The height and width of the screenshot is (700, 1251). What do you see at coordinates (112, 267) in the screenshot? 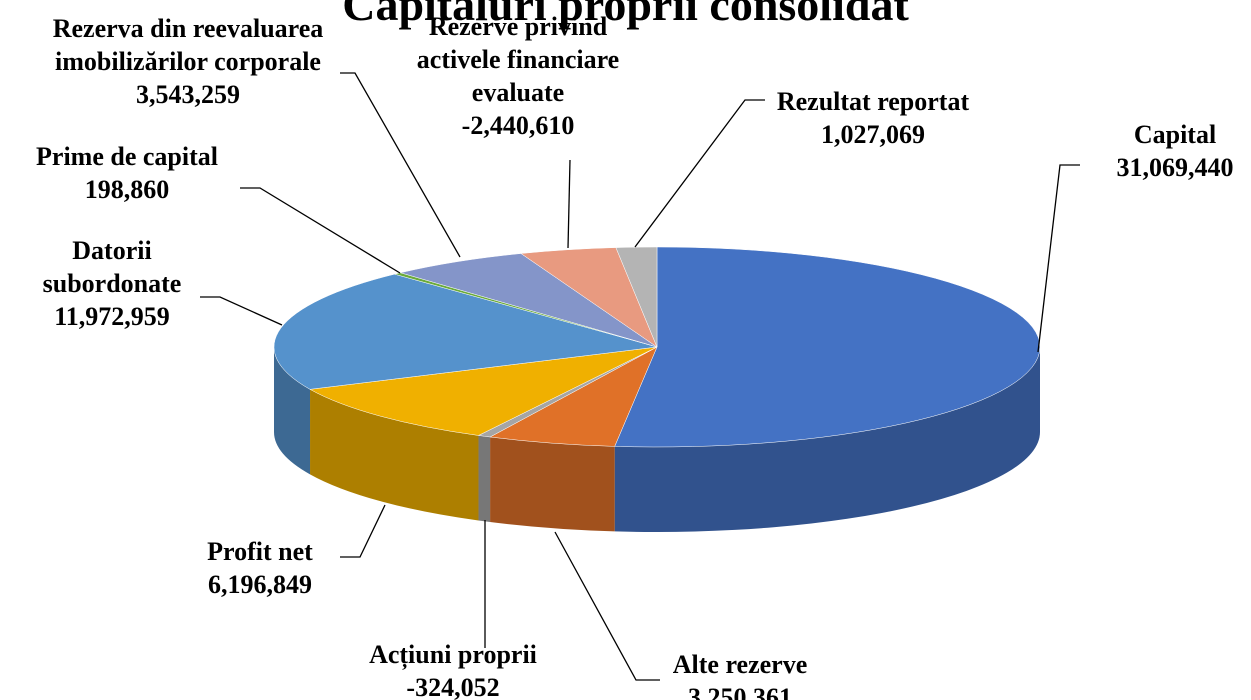
I see `slice-label: Datorii subordonate` at bounding box center [112, 267].